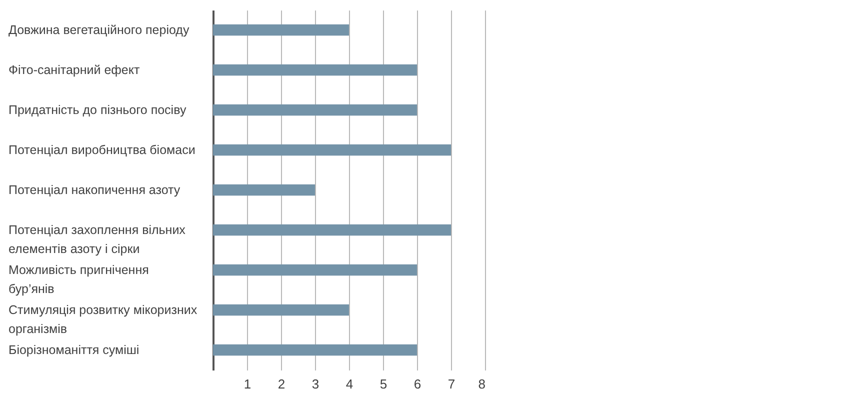 The width and height of the screenshot is (850, 400). I want to click on x-tick-label: 8, so click(482, 384).